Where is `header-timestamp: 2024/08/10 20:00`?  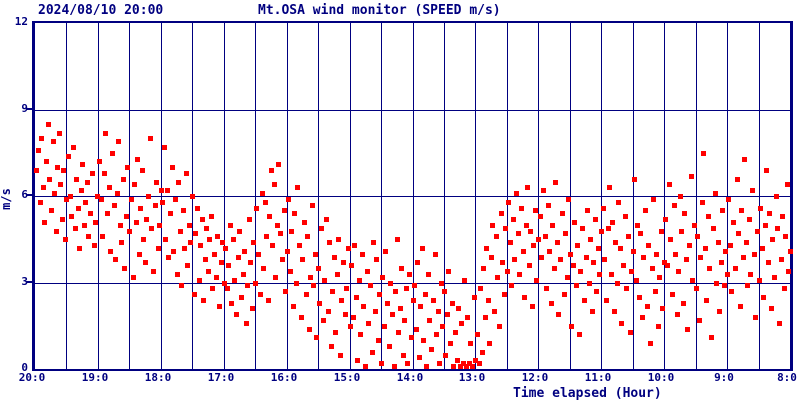 header-timestamp: 2024/08/10 20:00 is located at coordinates (101, 10).